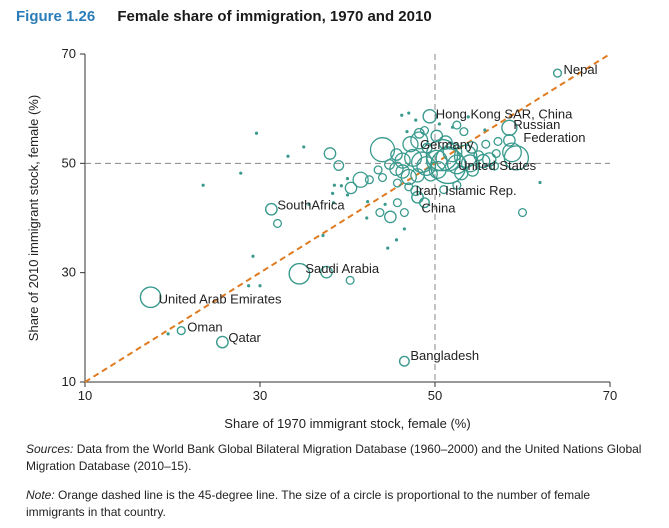  Describe the element at coordinates (342, 268) in the screenshot. I see `point-label: Saudi Arabia` at that location.